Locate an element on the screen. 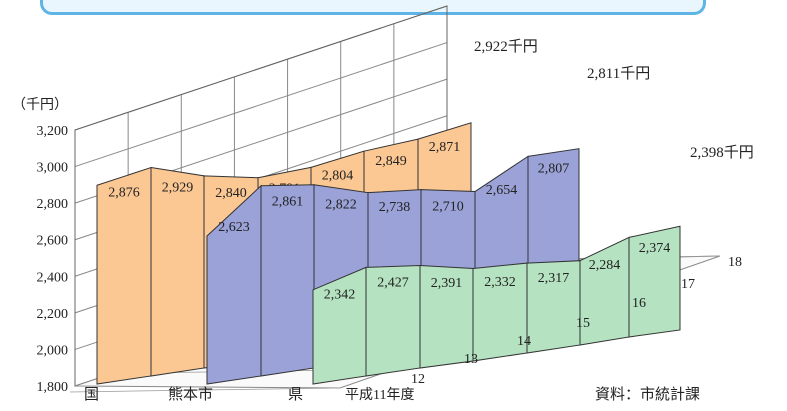 The image size is (787, 411). data-label: 2,849 is located at coordinates (391, 161).